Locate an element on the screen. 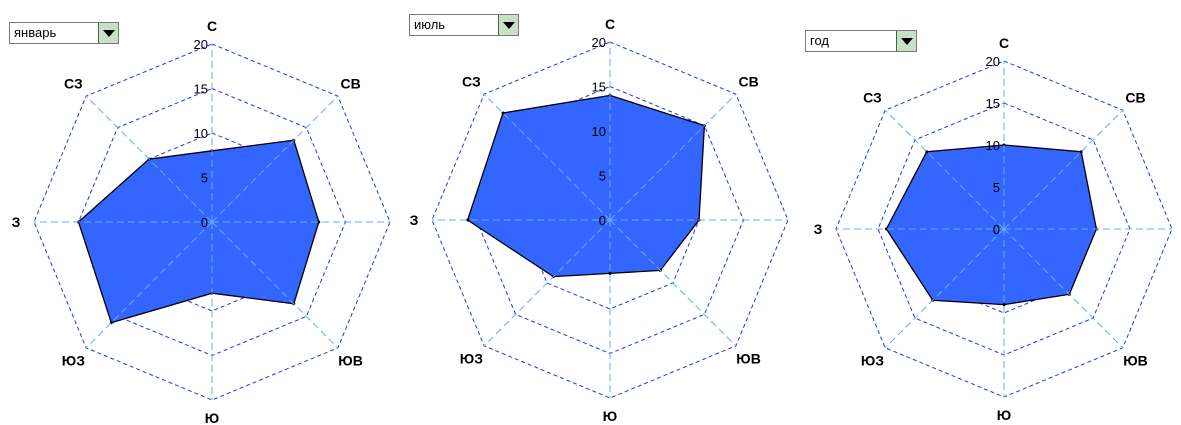 The height and width of the screenshot is (425, 1181). period-select-value: год is located at coordinates (819, 40).